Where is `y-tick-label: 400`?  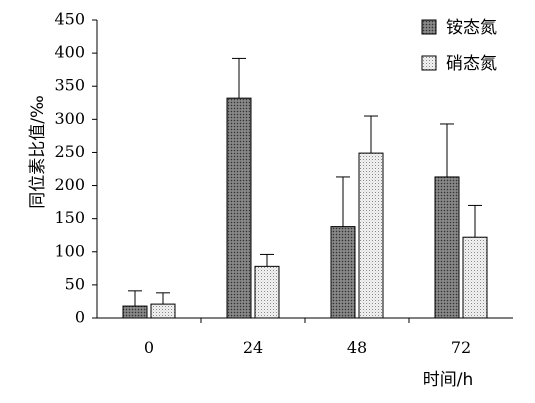 y-tick-label: 400 is located at coordinates (69, 52).